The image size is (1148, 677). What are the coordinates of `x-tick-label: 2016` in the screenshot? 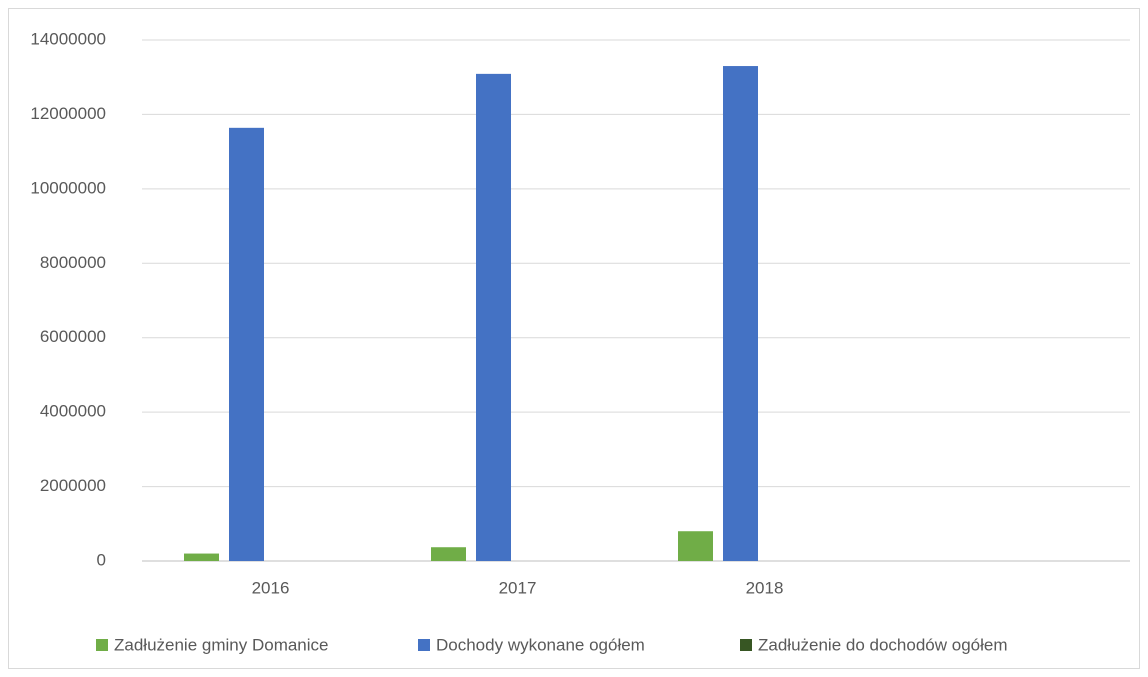 It's located at (271, 587).